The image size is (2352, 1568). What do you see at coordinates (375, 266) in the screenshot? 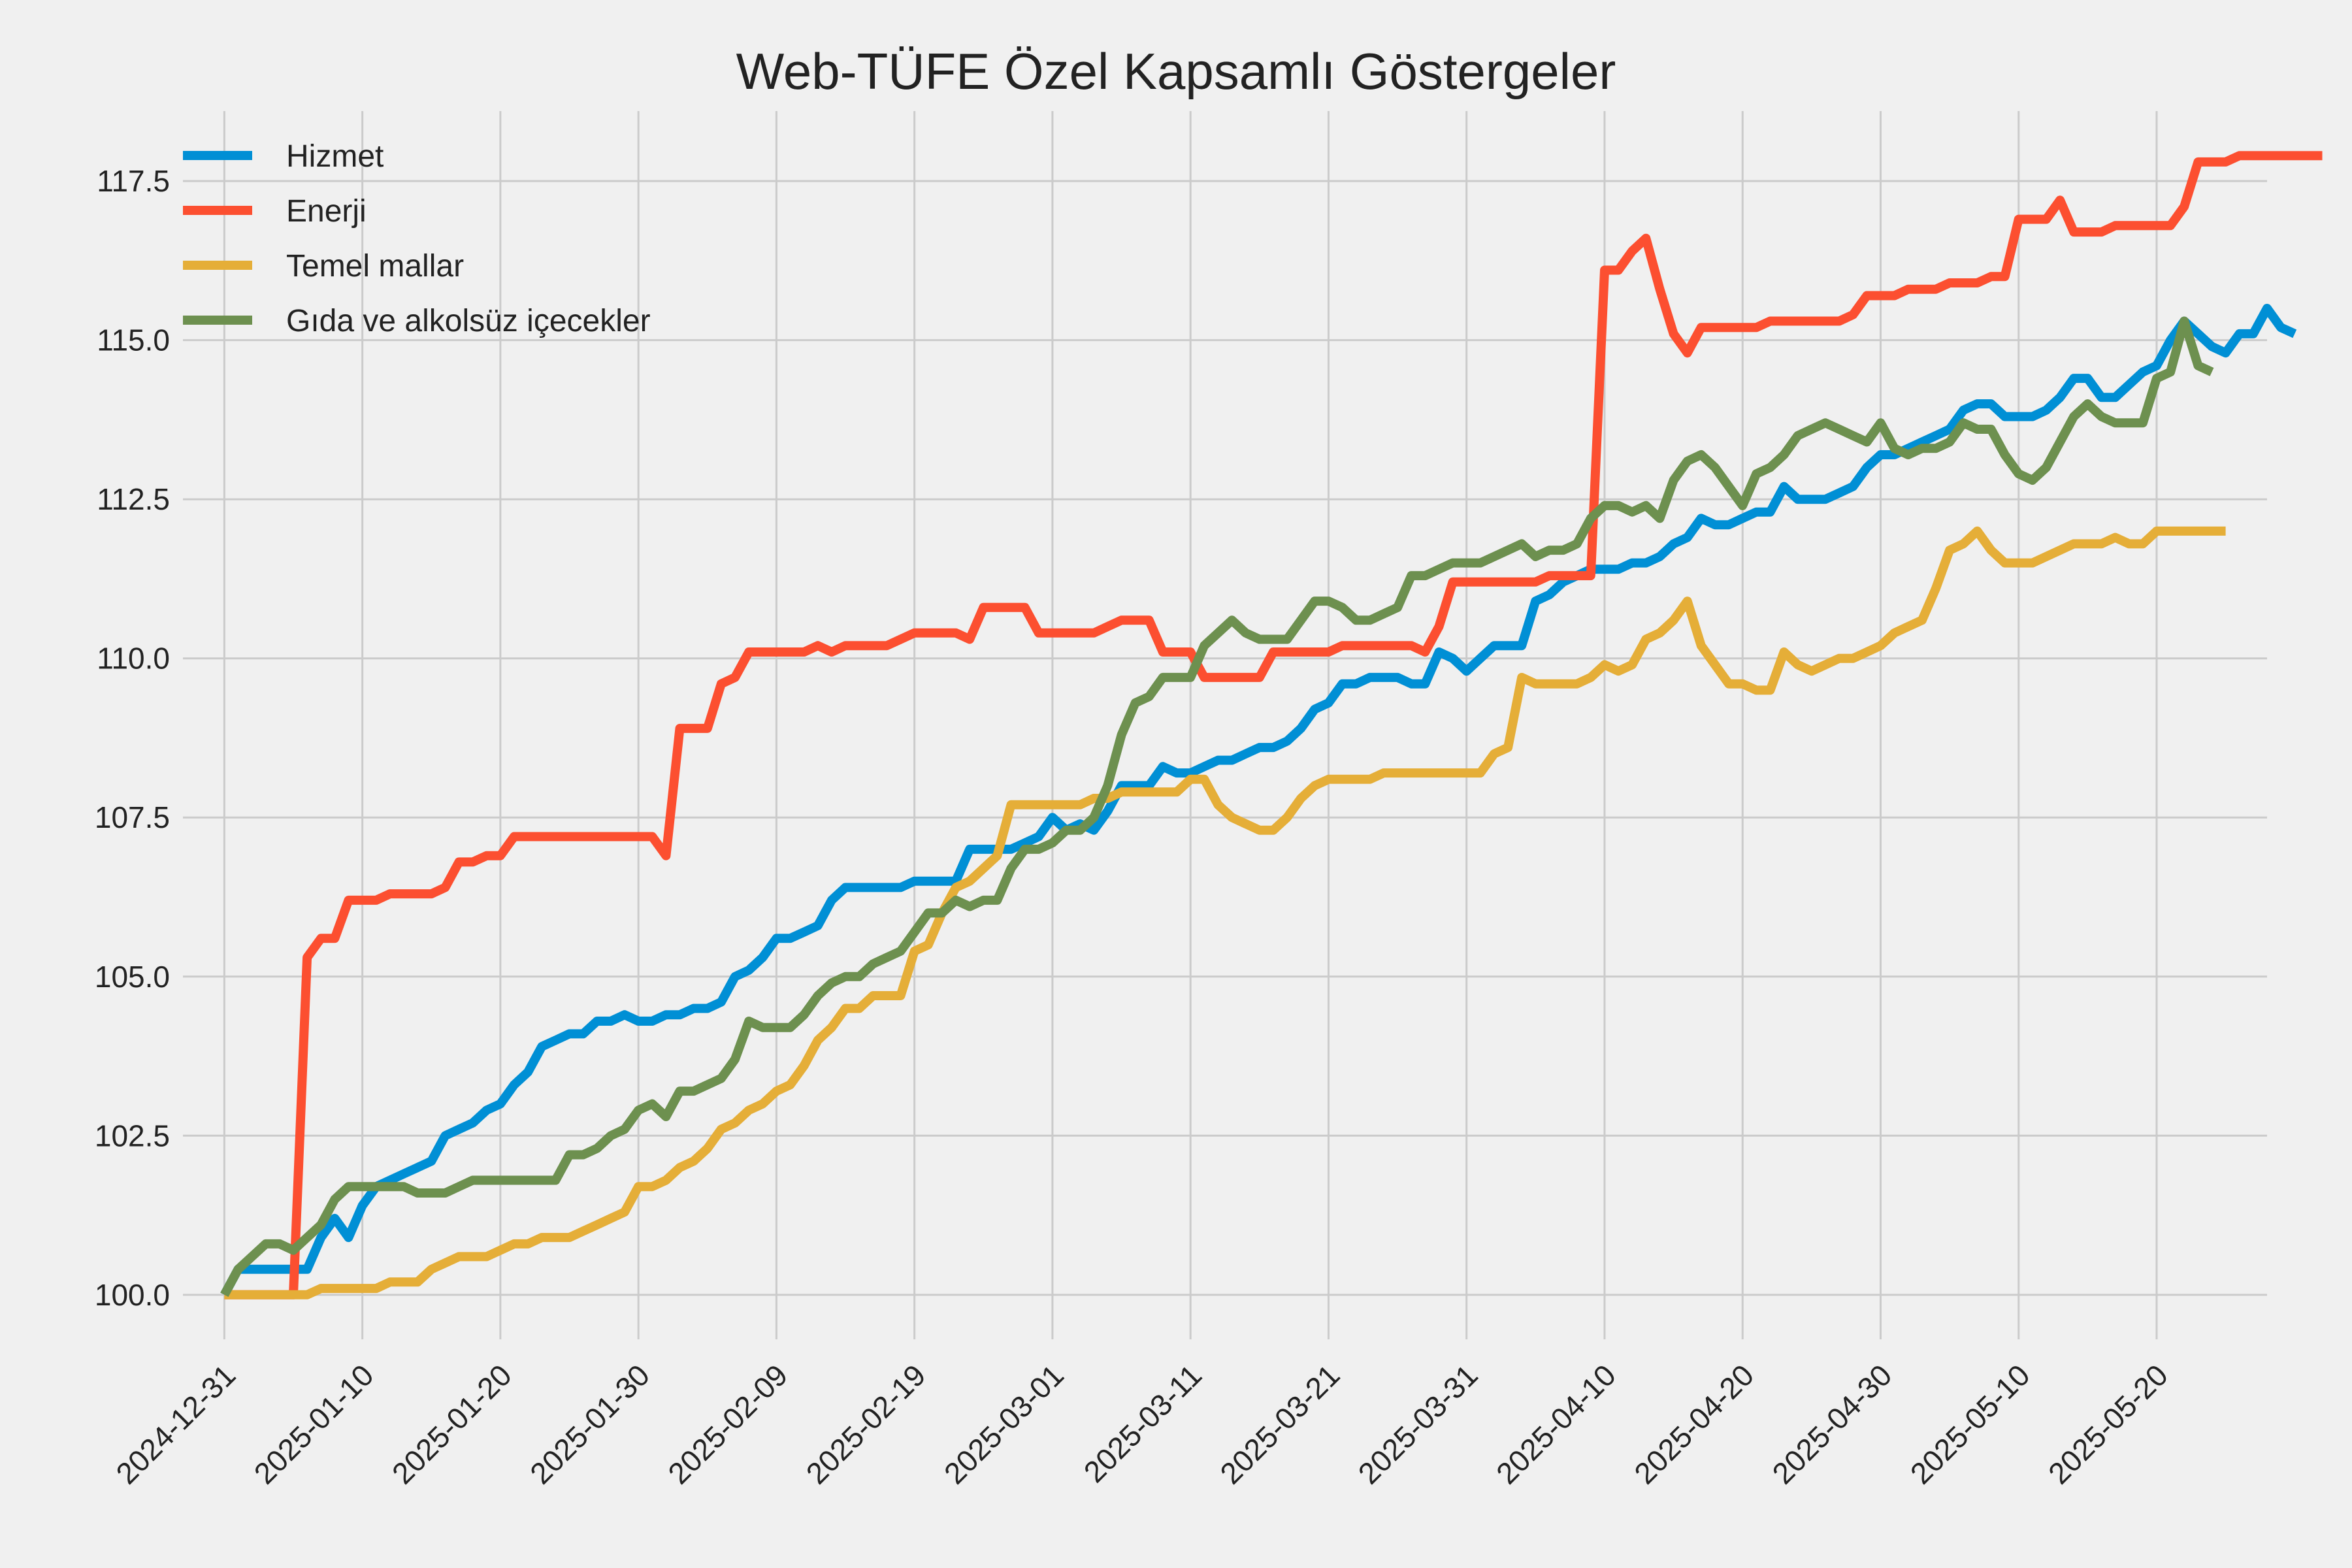
I see `legend-label: Temel mallar` at bounding box center [375, 266].